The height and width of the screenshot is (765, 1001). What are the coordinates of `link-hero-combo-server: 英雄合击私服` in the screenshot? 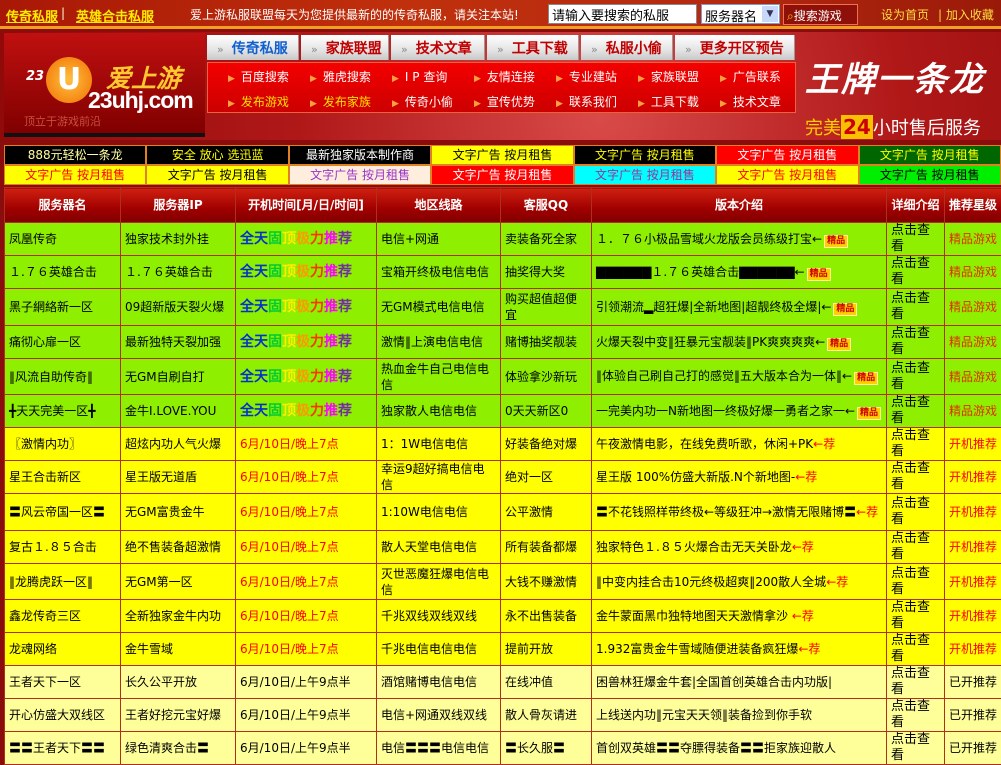 It's located at (115, 15).